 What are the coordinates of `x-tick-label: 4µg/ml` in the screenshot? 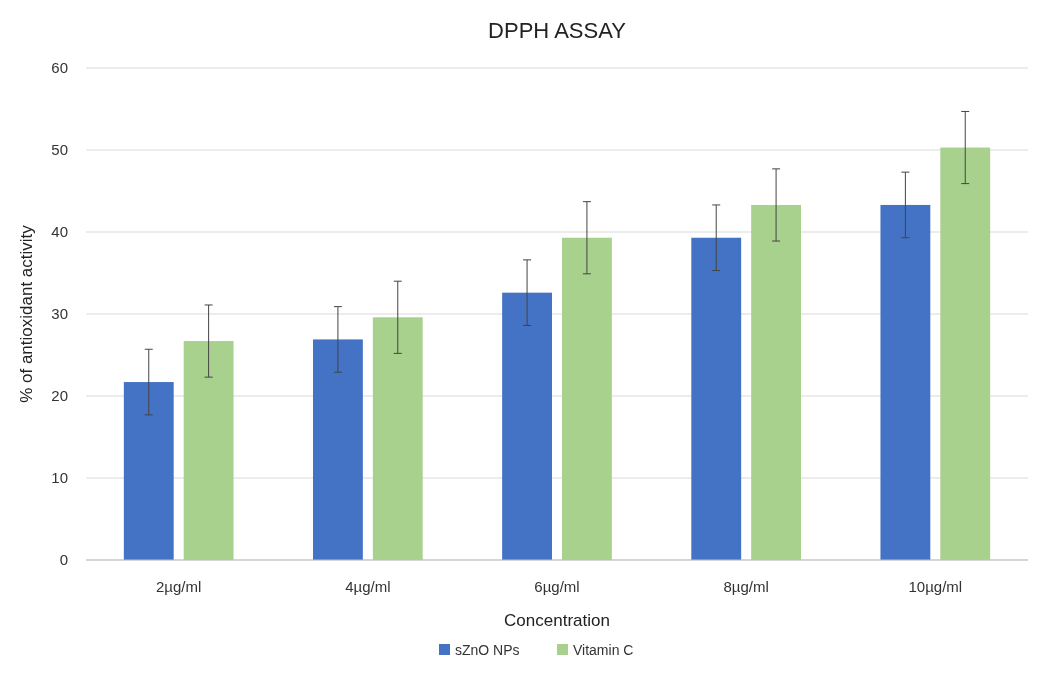 It's located at (368, 586).